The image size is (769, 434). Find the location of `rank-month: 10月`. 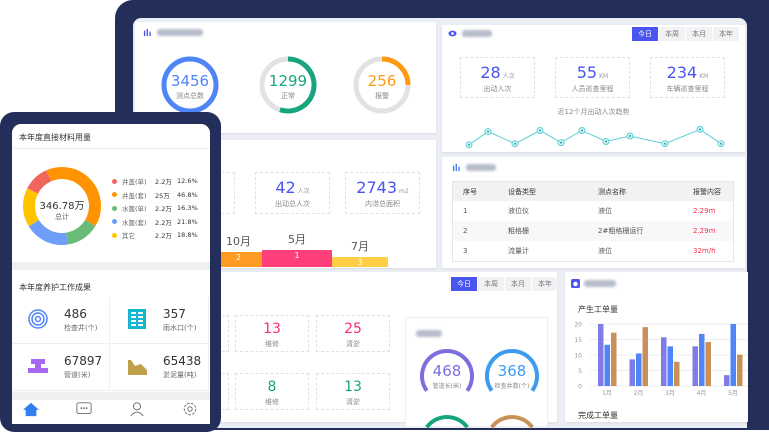

rank-month: 10月 is located at coordinates (238, 241).